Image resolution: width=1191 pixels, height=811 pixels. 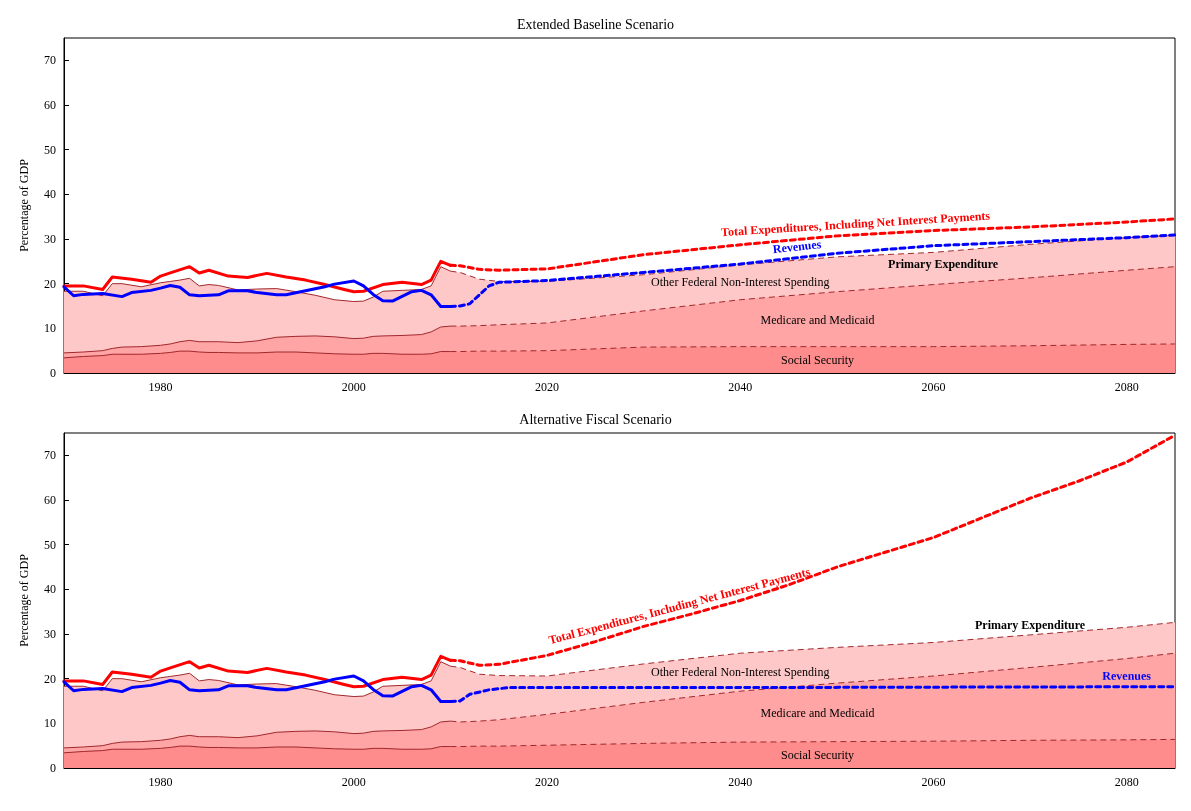 I want to click on chart-title: Alternative Fiscal Scenario, so click(x=595, y=419).